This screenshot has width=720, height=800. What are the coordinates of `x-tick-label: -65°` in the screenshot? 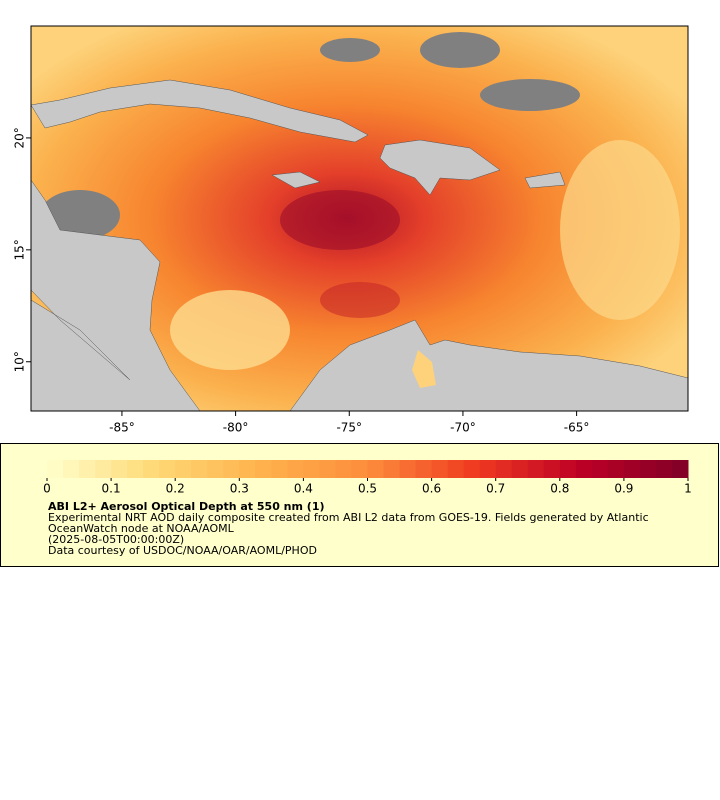 It's located at (577, 428).